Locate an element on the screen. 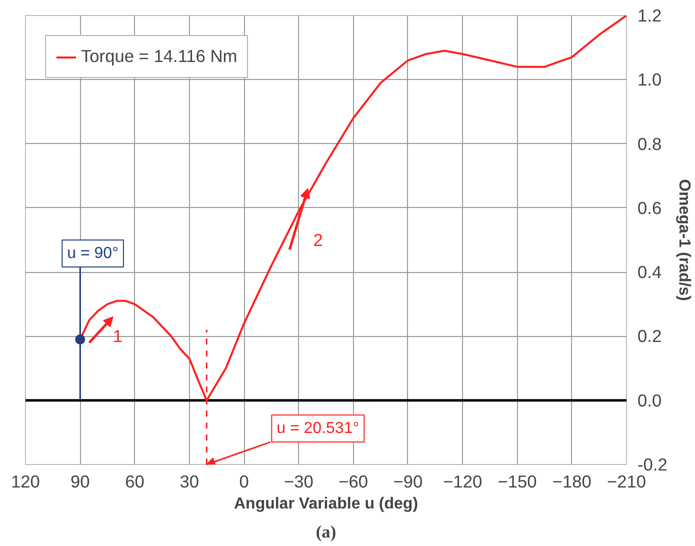 This screenshot has width=695, height=546. x-tick-label: 60 is located at coordinates (134, 482).